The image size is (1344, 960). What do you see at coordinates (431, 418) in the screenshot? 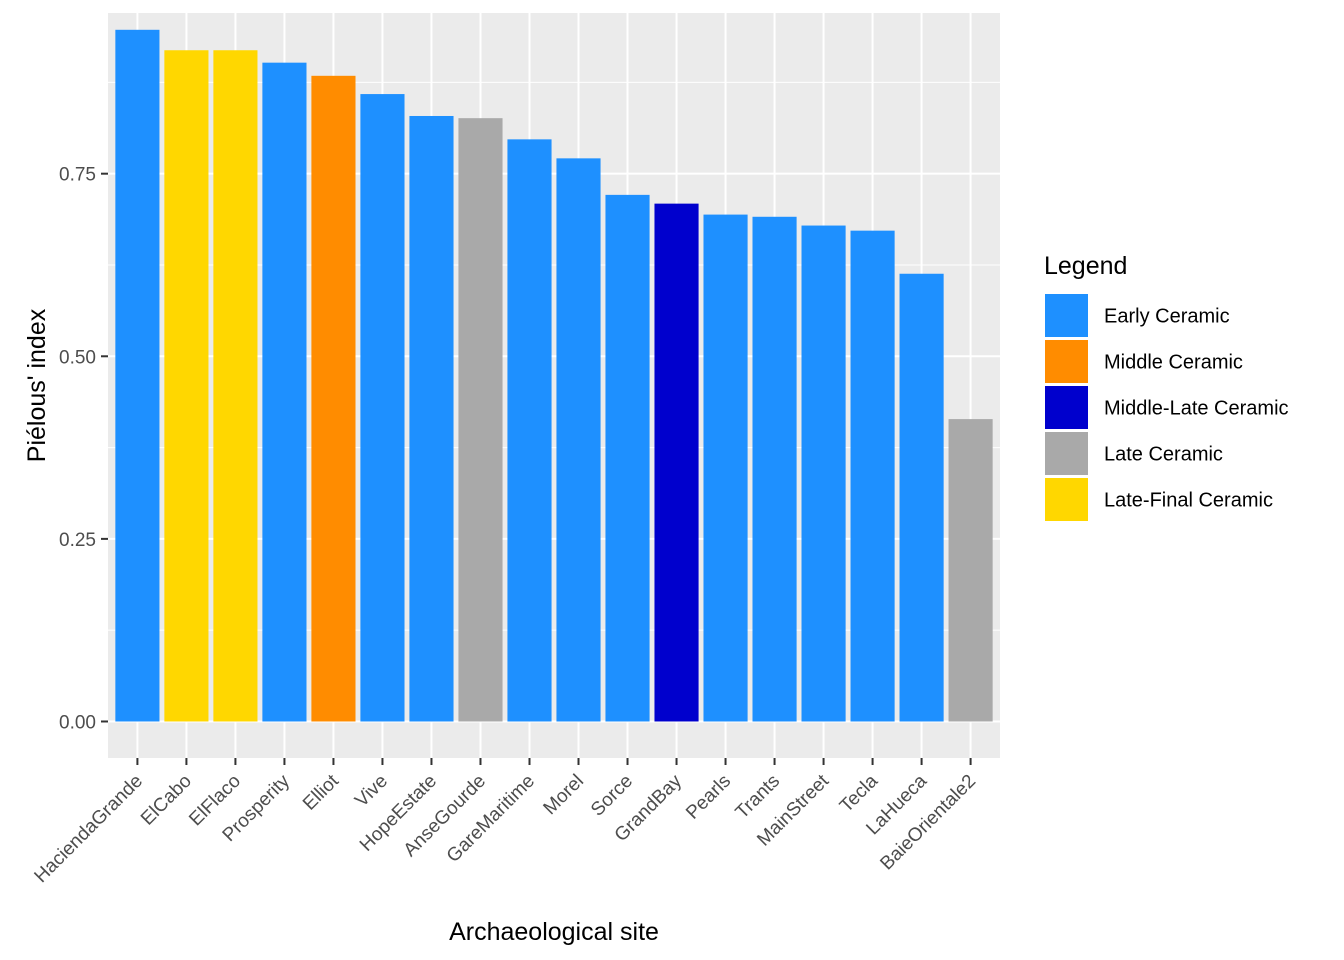
I see `bar-hopeestate` at bounding box center [431, 418].